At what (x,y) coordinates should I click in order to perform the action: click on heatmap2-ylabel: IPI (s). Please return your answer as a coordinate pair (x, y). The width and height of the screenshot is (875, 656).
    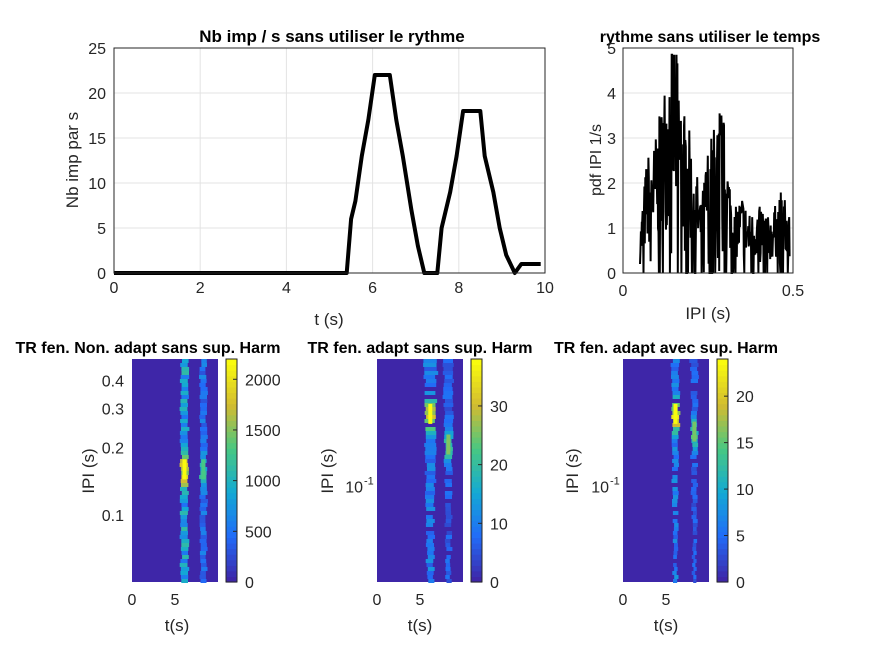
    Looking at the image, I should click on (327, 470).